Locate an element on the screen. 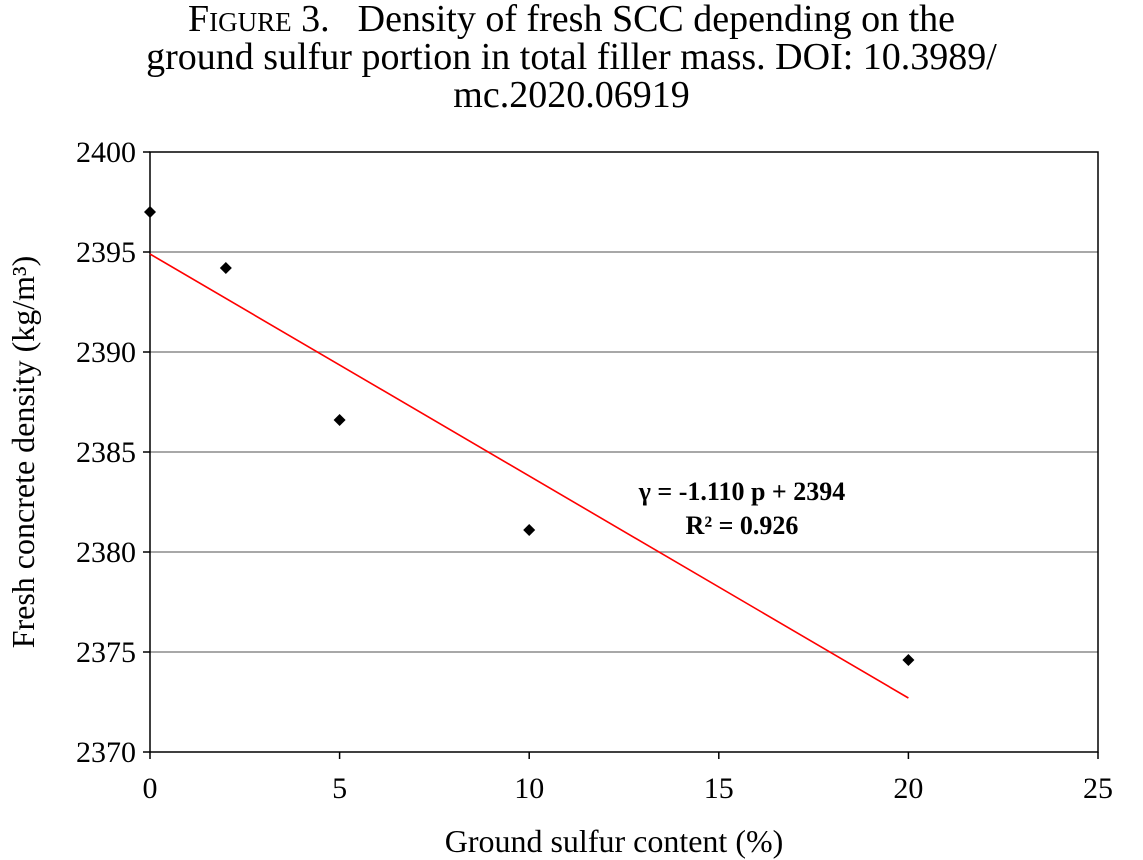 This screenshot has width=1143, height=860. r-squared-label: R² = 0.926 is located at coordinates (742, 525).